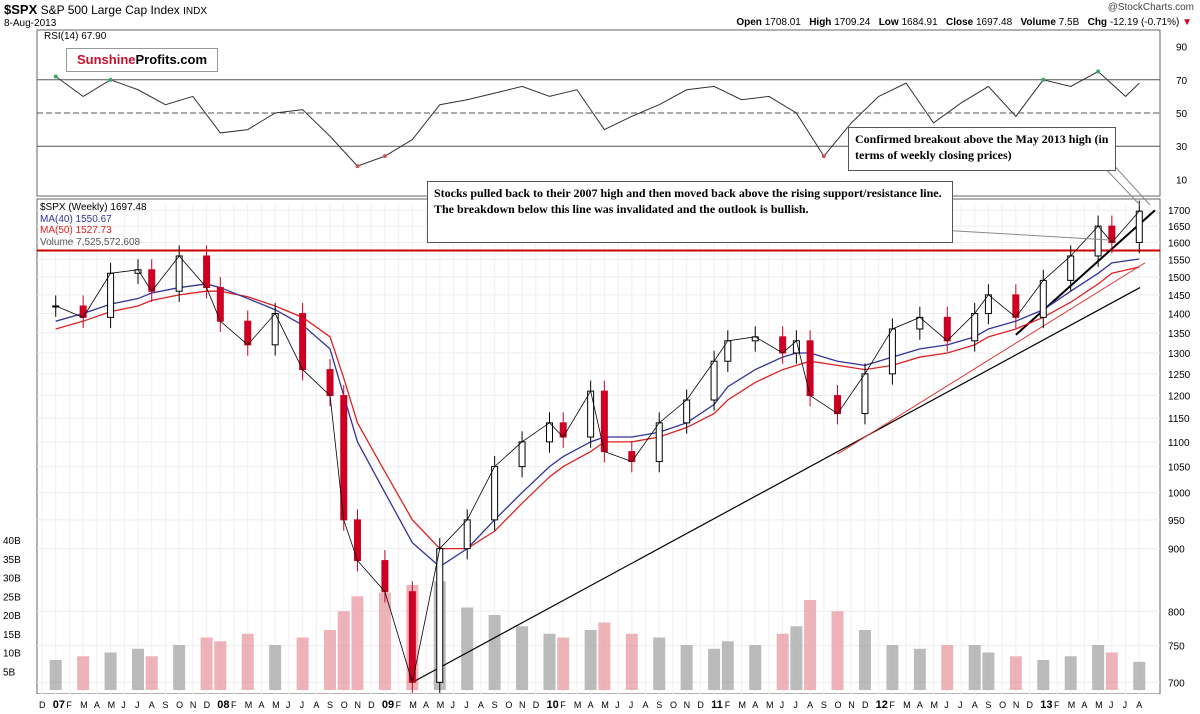 The image size is (1200, 714). What do you see at coordinates (112, 705) in the screenshot?
I see `x-tick-5: M` at bounding box center [112, 705].